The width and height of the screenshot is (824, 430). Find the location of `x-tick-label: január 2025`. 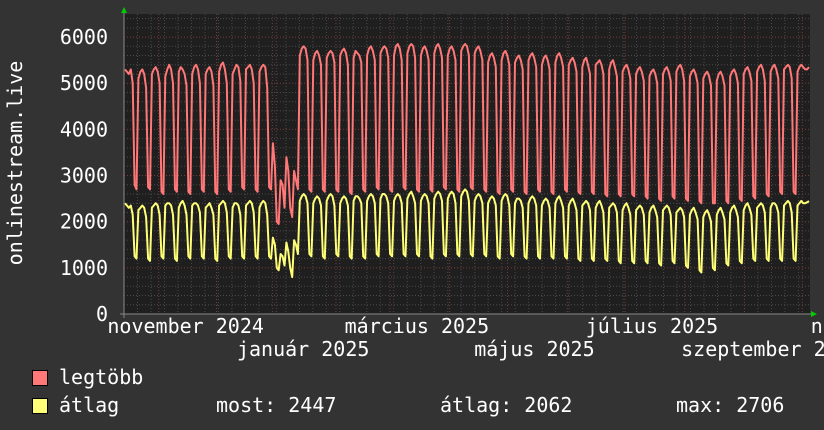

x-tick-label: január 2025 is located at coordinates (303, 349).